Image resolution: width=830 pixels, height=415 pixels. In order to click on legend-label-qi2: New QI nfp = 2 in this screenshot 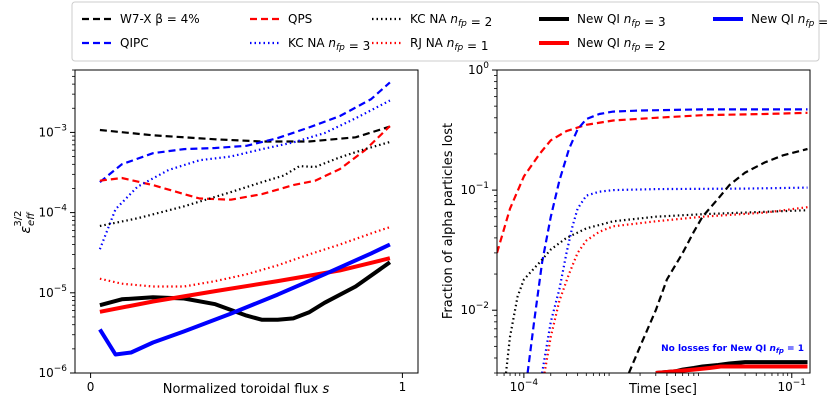, I will do `click(621, 44)`.